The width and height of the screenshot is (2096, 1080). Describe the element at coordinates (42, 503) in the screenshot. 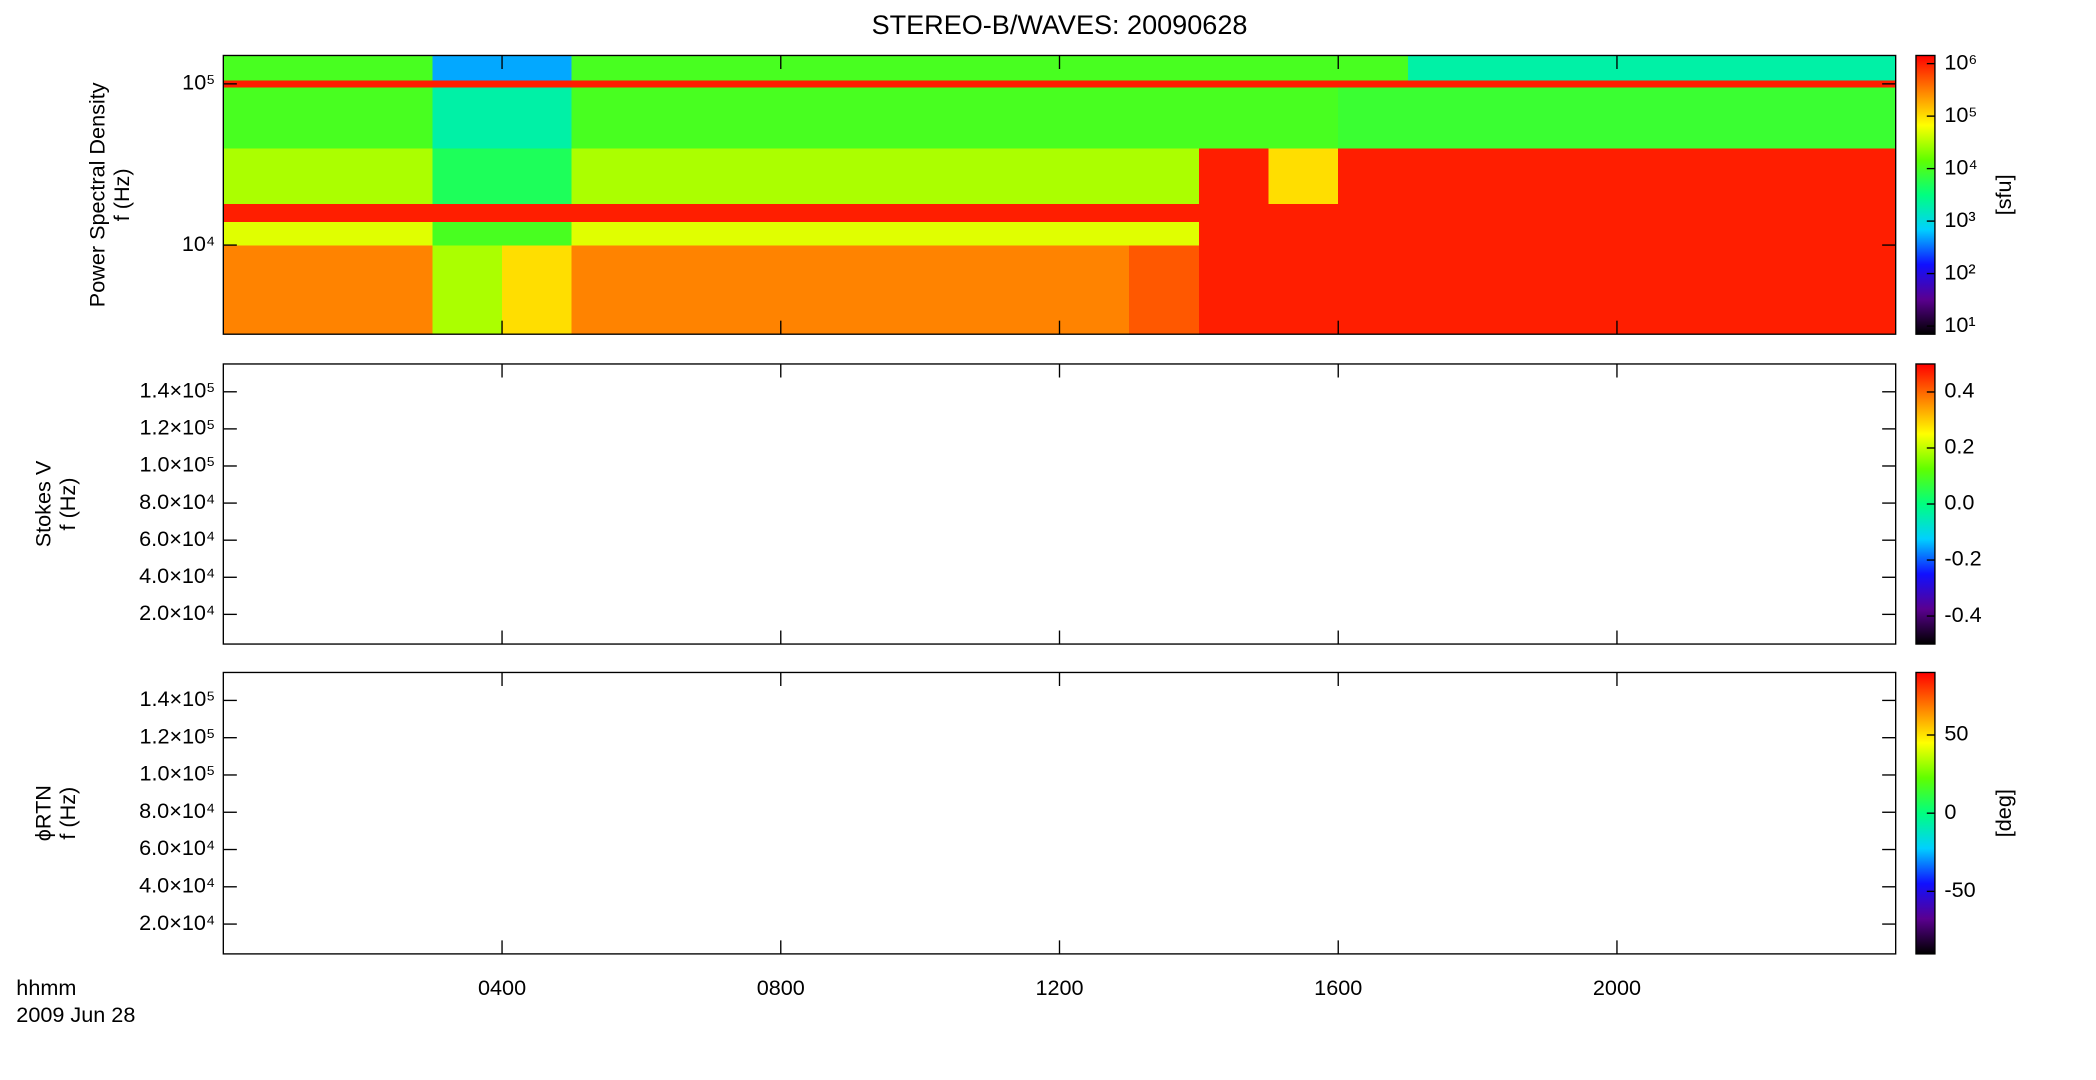

I see `y-axis-label: Stokes V` at that location.